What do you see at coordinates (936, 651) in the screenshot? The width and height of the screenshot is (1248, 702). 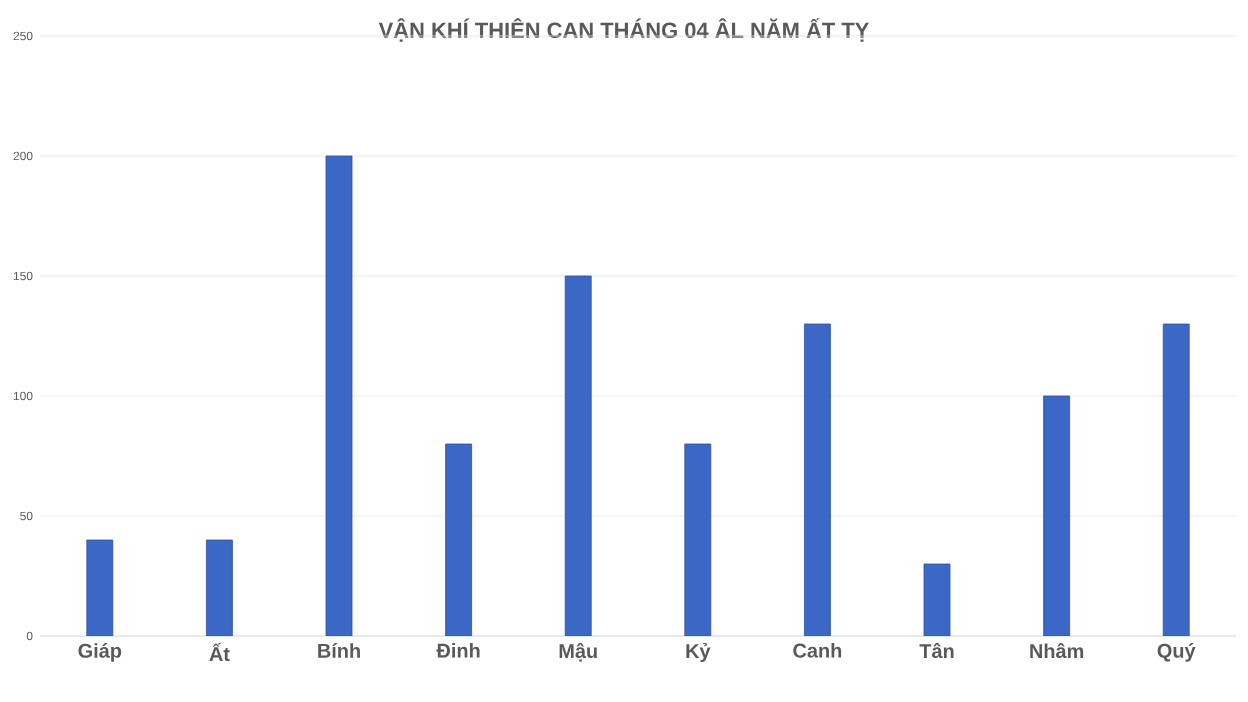 I see `x-tick-label: Tân` at bounding box center [936, 651].